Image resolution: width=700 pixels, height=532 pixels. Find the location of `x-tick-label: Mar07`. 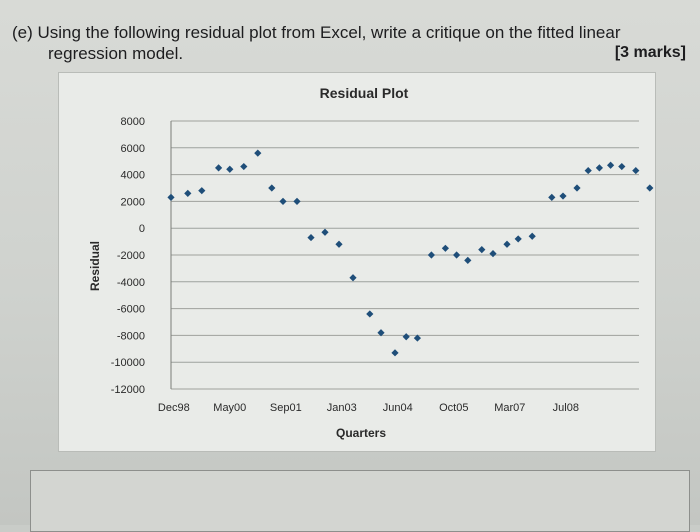

x-tick-label: Mar07 is located at coordinates (509, 408).